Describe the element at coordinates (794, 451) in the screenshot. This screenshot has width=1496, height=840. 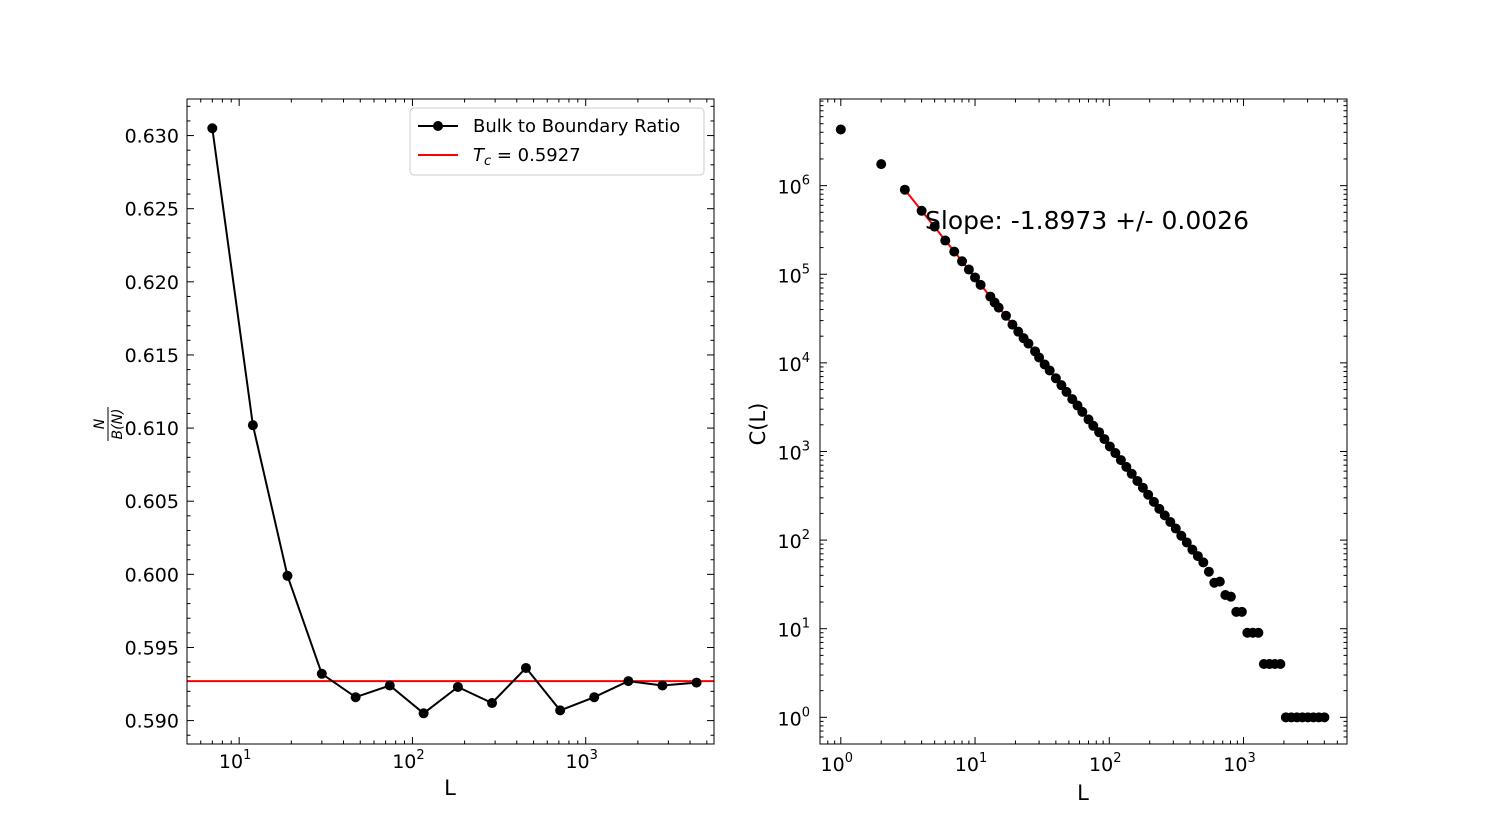
I see `y-tick-label: 10³` at that location.